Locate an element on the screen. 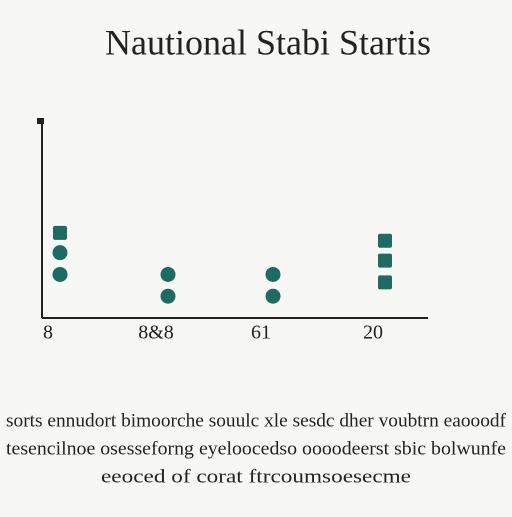  chart-title: Nautional Stabi Startis is located at coordinates (268, 42).